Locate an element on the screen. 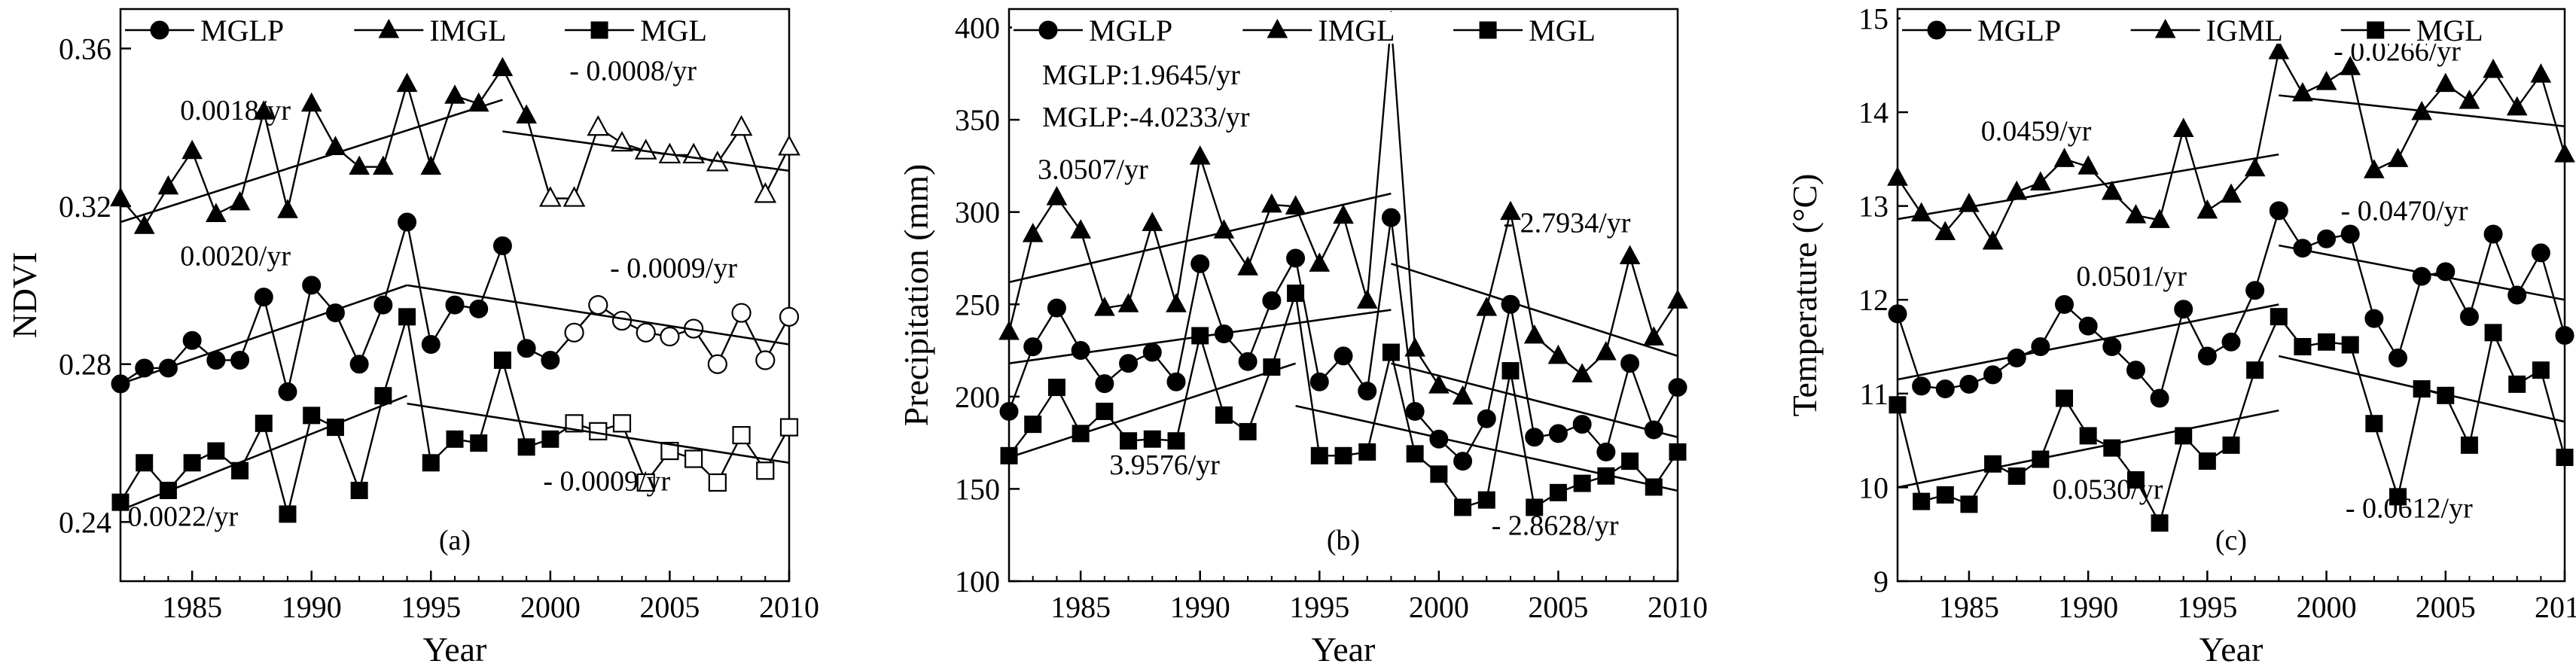 Image resolution: width=2576 pixels, height=670 pixels. y-tick-label: 14 is located at coordinates (1873, 112).